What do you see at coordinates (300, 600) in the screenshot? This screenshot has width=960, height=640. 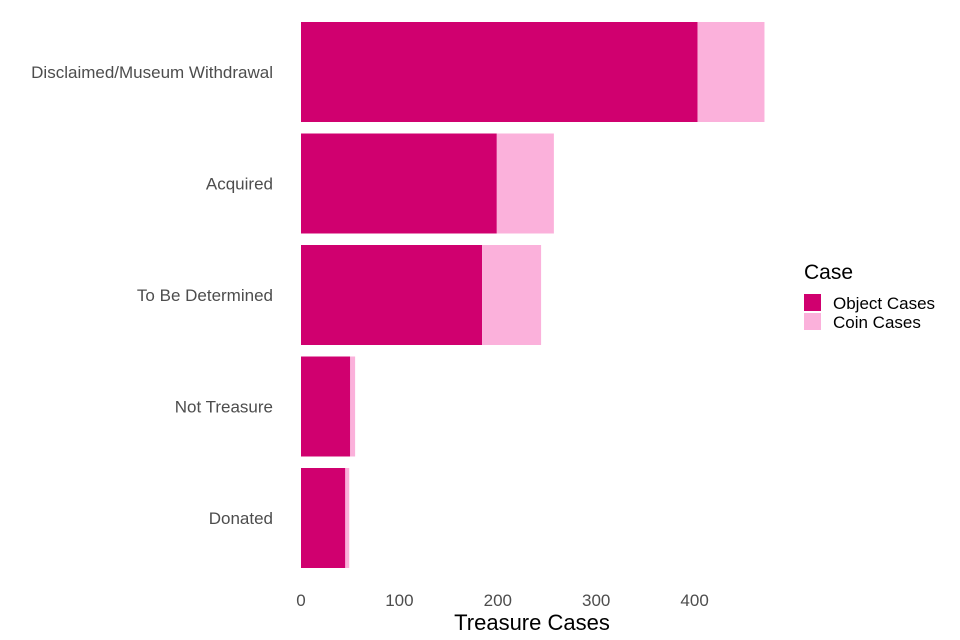 I see `x-tick-label: 0` at bounding box center [300, 600].